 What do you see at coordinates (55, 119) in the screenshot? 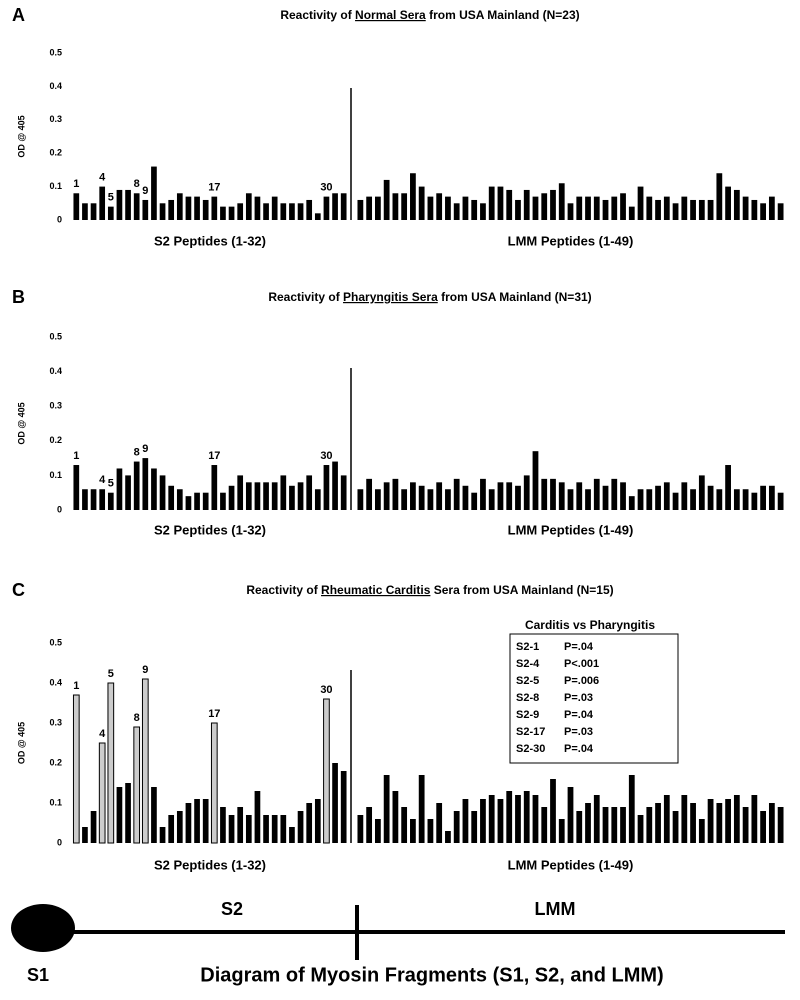
I see `y-tick-label: 0.3` at bounding box center [55, 119].